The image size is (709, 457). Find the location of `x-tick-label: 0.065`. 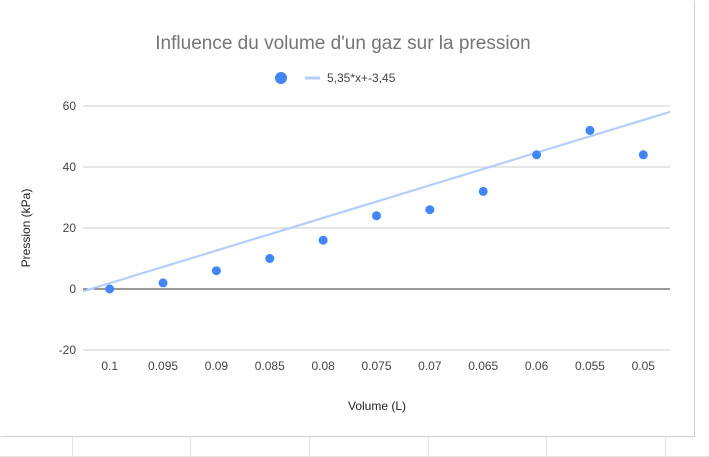

x-tick-label: 0.065 is located at coordinates (483, 366).